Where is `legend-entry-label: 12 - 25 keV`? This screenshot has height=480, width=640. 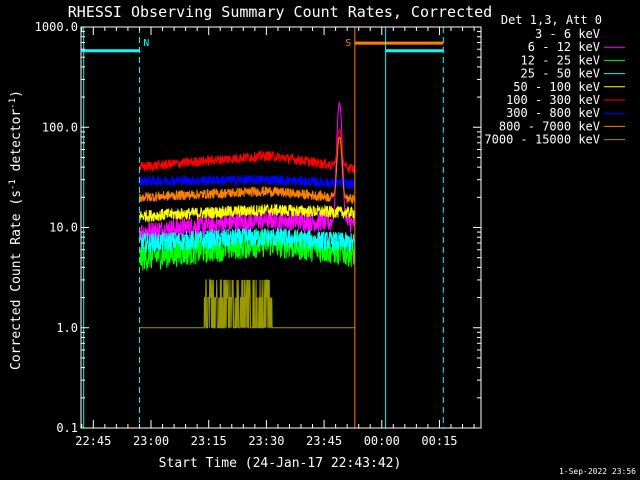 legend-entry-label: 12 - 25 keV is located at coordinates (560, 60).